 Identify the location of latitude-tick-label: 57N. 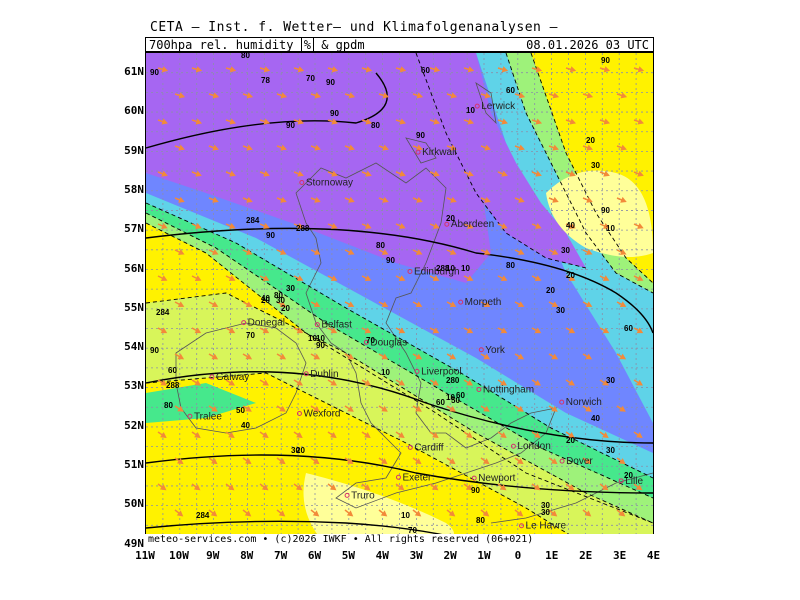
(134, 229).